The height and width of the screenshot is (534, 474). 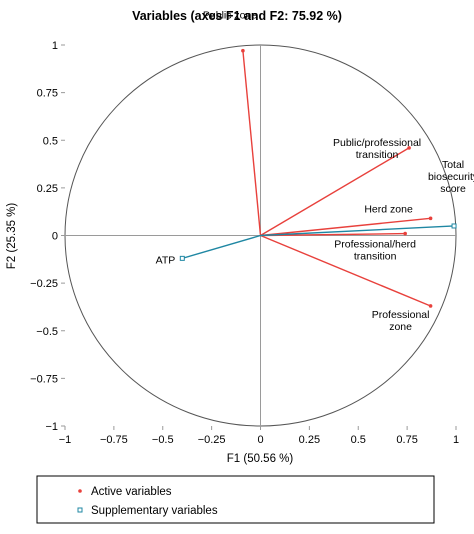 I want to click on point-label-line: biosecurity, so click(x=451, y=177).